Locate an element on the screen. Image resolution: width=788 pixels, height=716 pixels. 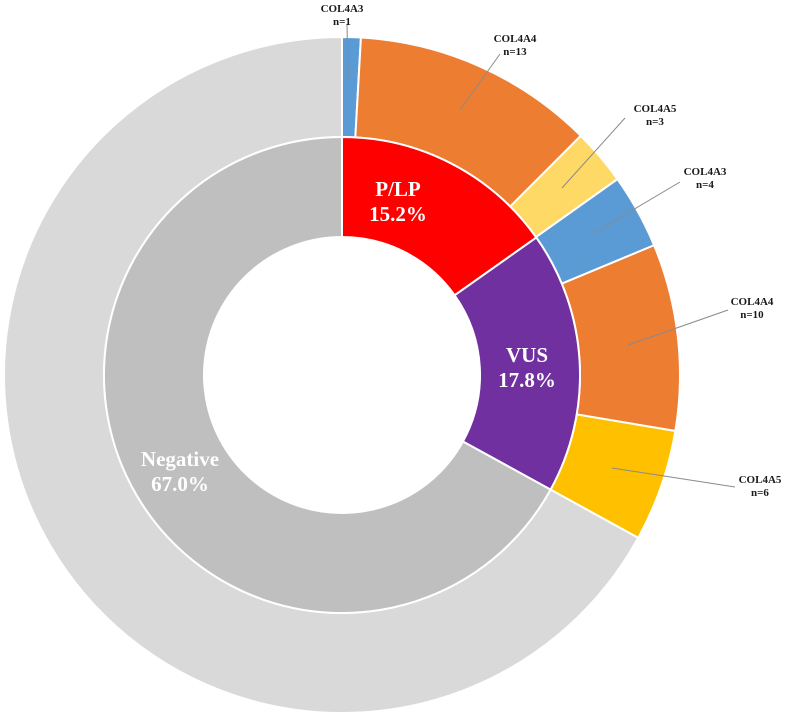
inner-slice-vus is located at coordinates (517, 364).